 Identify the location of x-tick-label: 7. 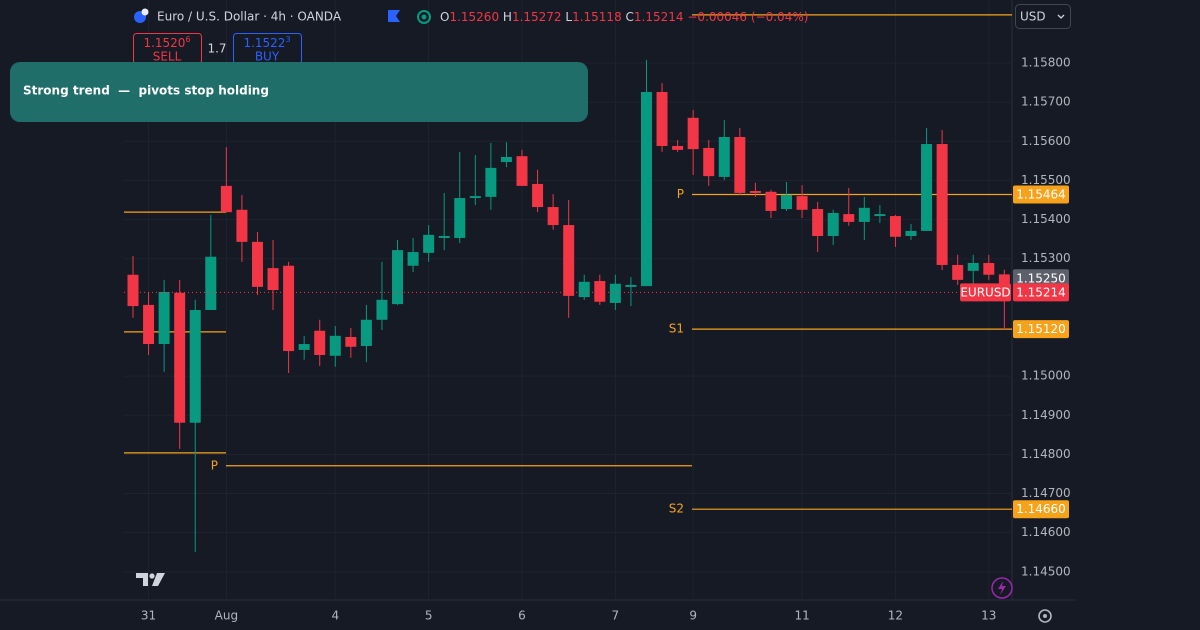
(616, 616).